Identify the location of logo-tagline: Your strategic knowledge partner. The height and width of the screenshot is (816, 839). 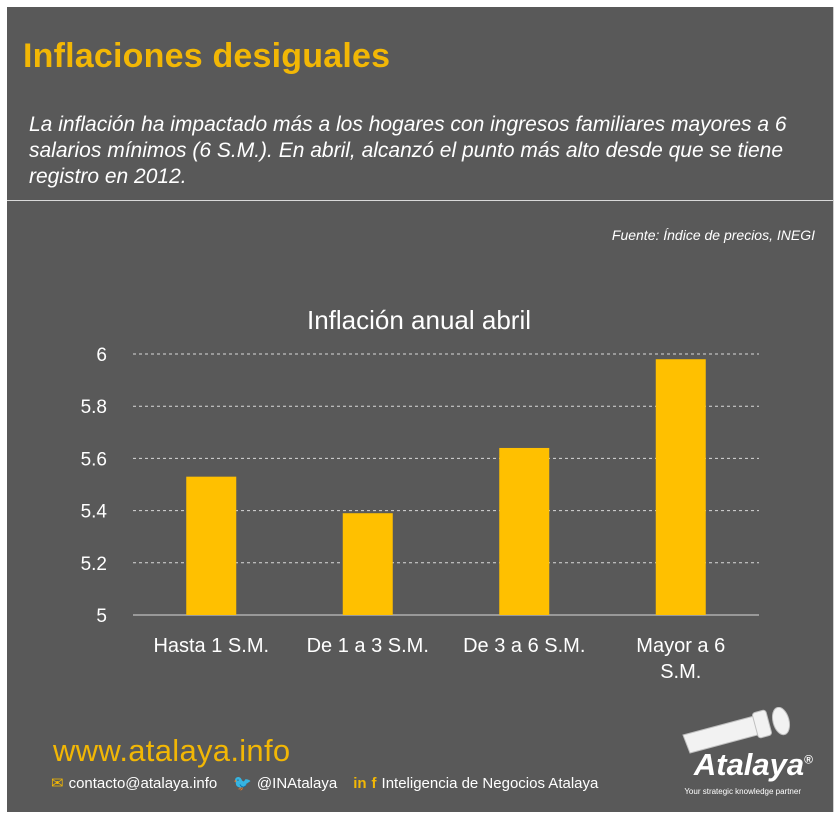
(742, 791).